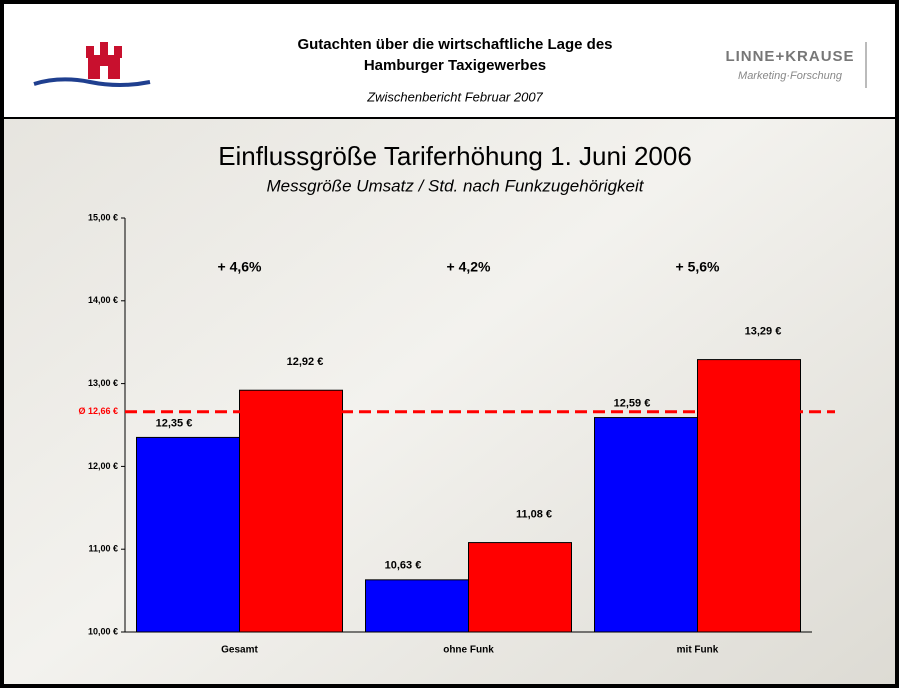  Describe the element at coordinates (698, 267) in the screenshot. I see `annotation: + 5,6%` at that location.